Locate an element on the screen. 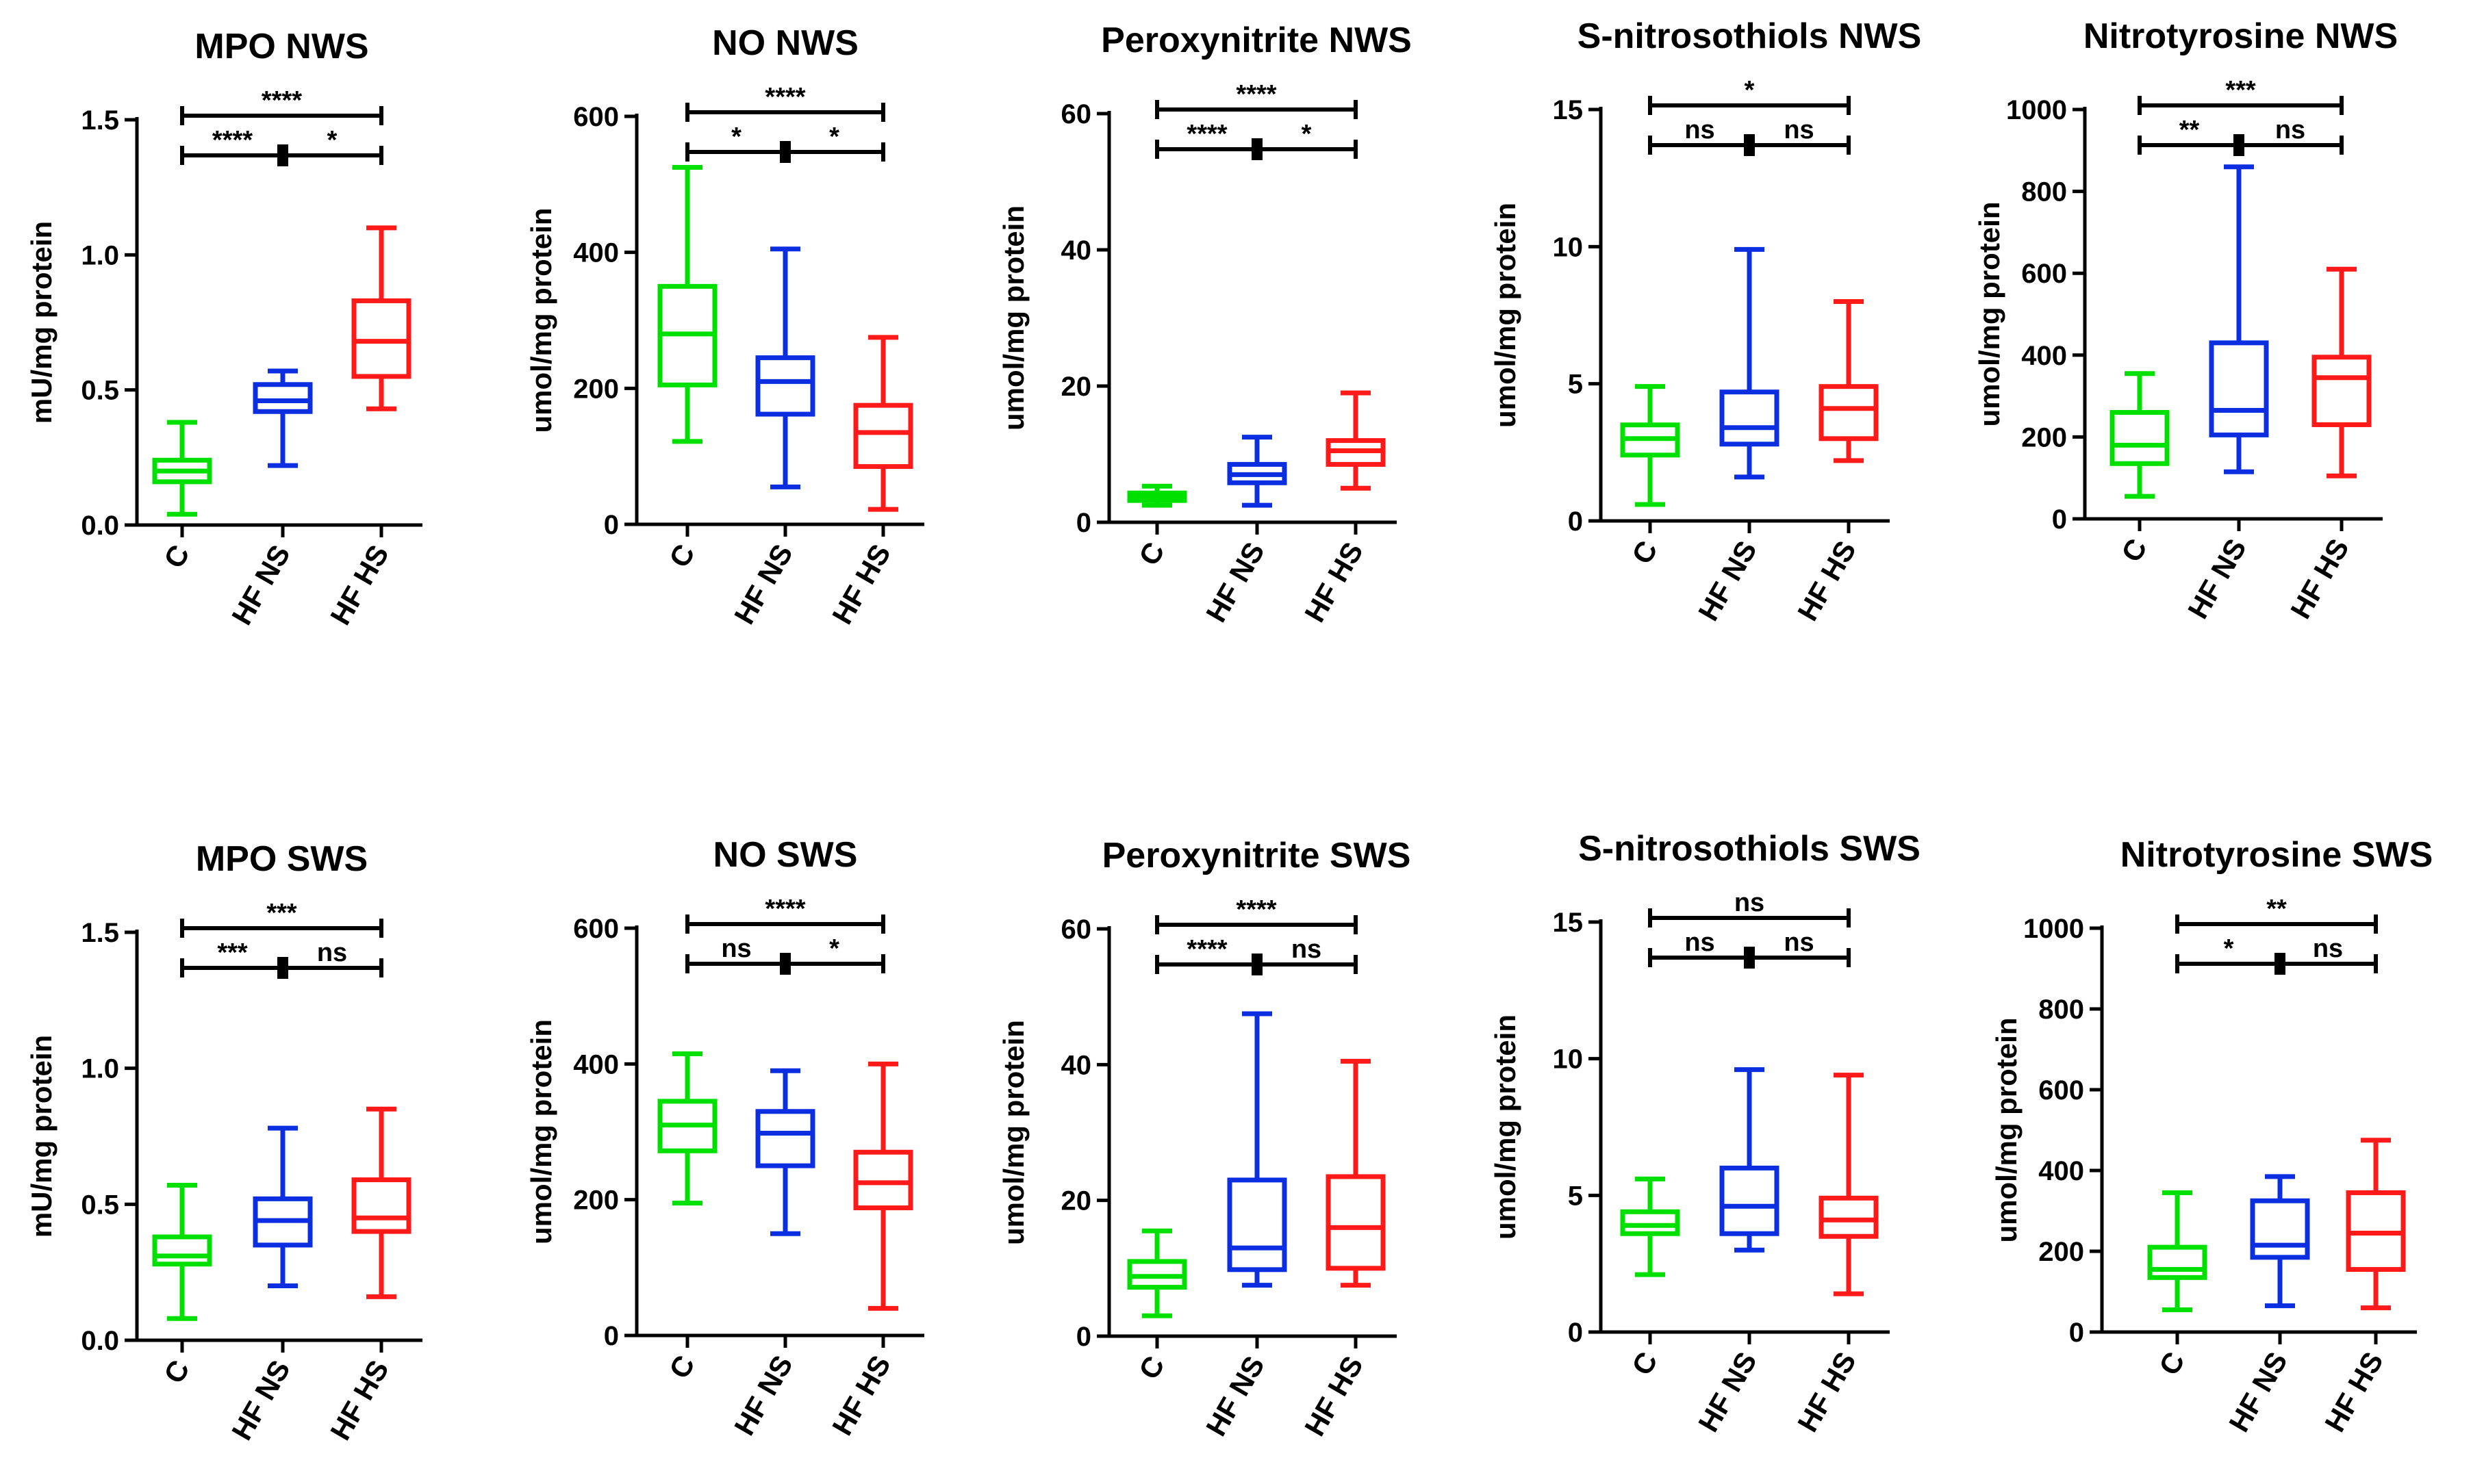  y-tick-label: 1.5 is located at coordinates (100, 933).